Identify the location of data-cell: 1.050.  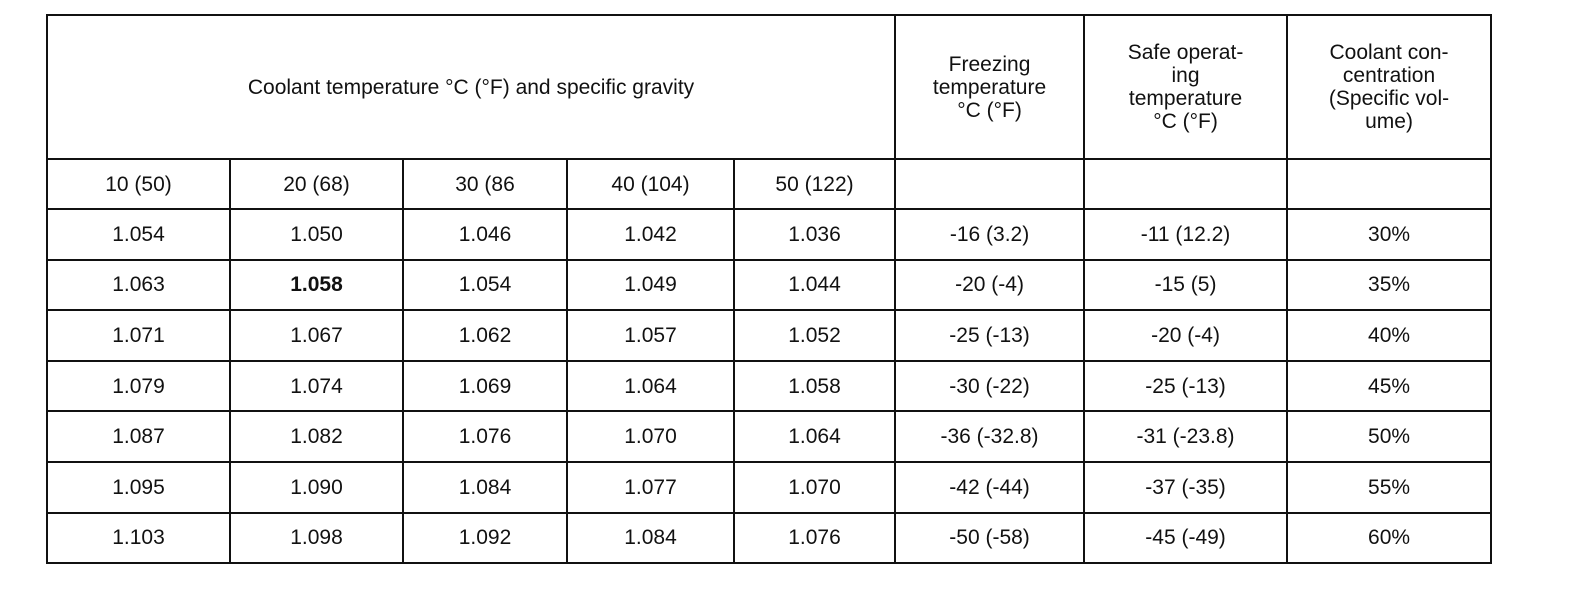
(316, 234).